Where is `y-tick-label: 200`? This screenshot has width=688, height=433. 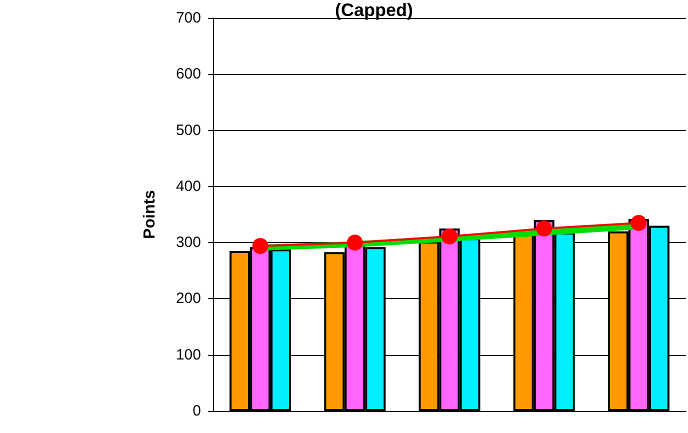
y-tick-label: 200 is located at coordinates (188, 299).